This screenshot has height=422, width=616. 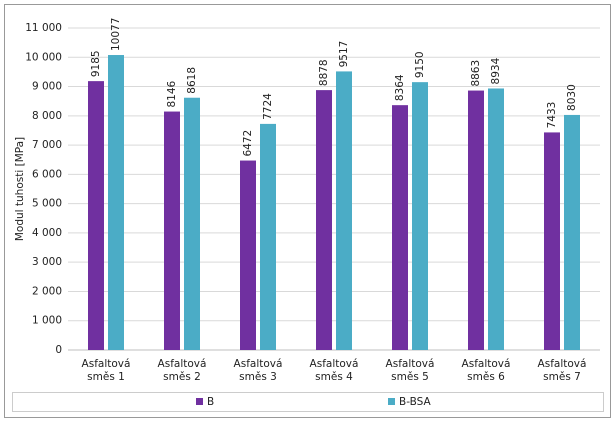 What do you see at coordinates (172, 94) in the screenshot?
I see `data-label: 8146` at bounding box center [172, 94].